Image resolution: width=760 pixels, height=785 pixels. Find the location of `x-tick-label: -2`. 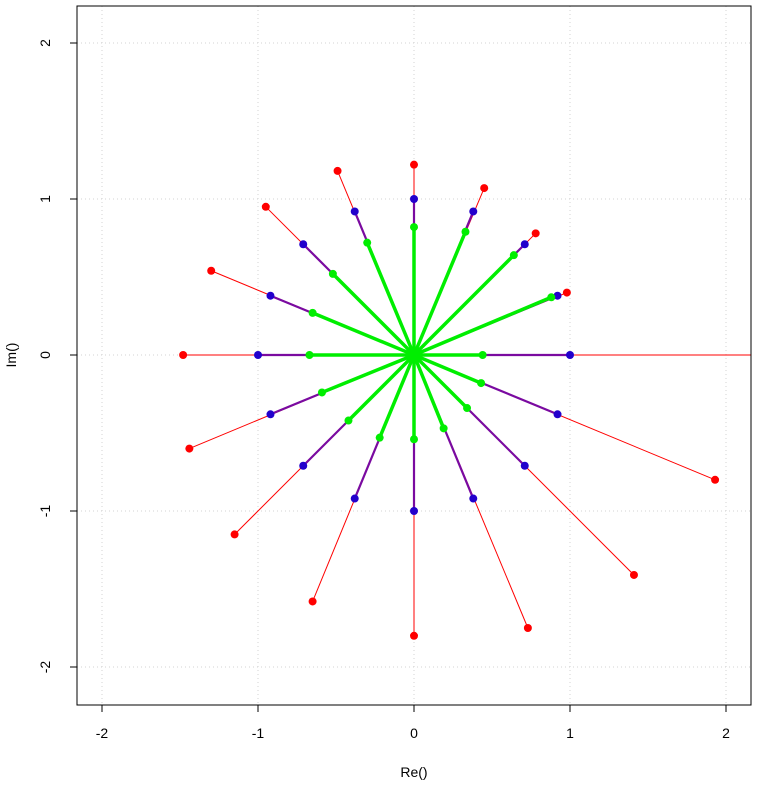

x-tick-label: -2 is located at coordinates (102, 733).